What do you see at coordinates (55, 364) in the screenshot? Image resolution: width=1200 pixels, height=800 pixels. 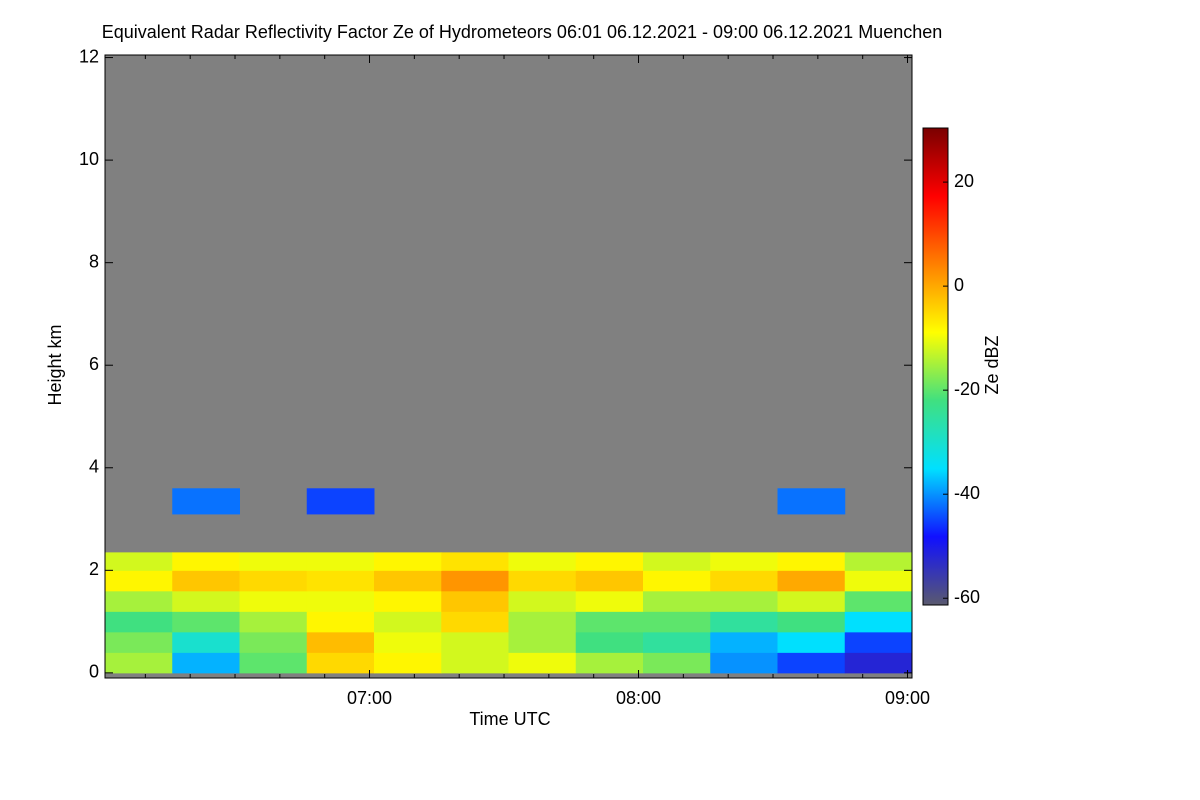 I see `y-axis-label: Height km` at bounding box center [55, 364].